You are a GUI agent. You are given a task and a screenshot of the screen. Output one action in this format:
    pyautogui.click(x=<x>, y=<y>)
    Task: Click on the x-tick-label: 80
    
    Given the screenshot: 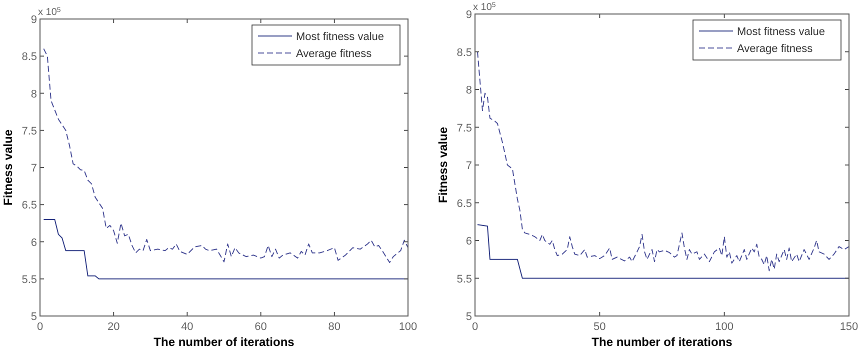 What is the action you would take?
    pyautogui.click(x=334, y=327)
    